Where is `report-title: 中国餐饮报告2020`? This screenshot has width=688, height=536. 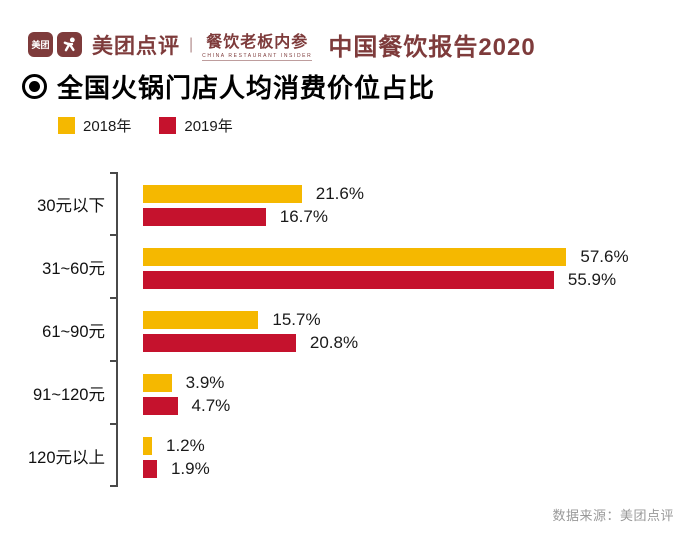 report-title: 中国餐饮报告2020 is located at coordinates (432, 47).